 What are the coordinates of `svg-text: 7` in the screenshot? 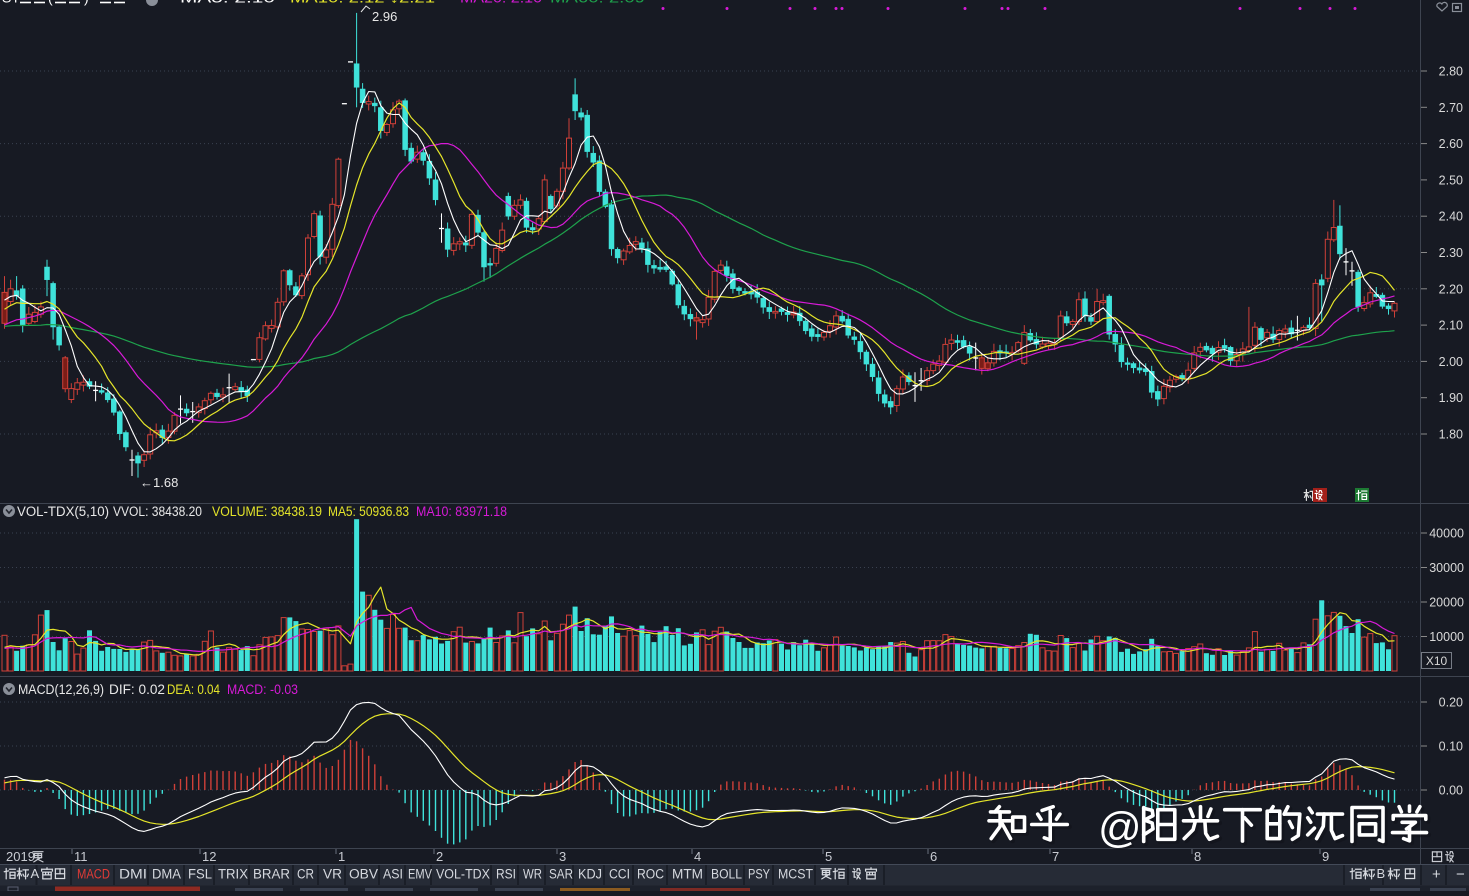 It's located at (1055, 856).